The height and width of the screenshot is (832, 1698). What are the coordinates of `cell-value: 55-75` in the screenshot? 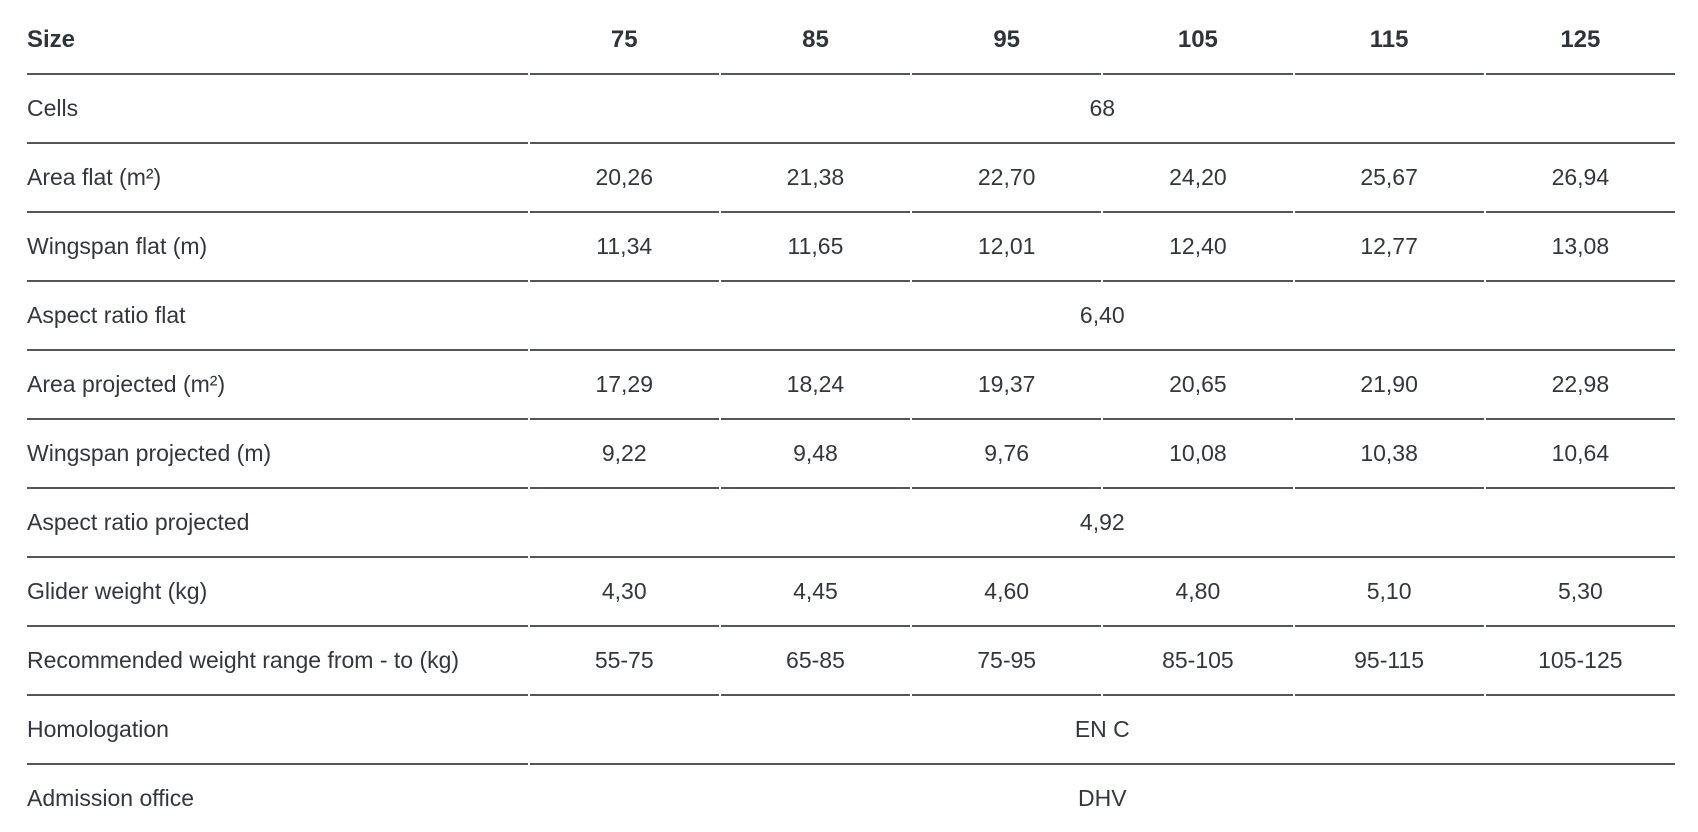 It's located at (624, 661).